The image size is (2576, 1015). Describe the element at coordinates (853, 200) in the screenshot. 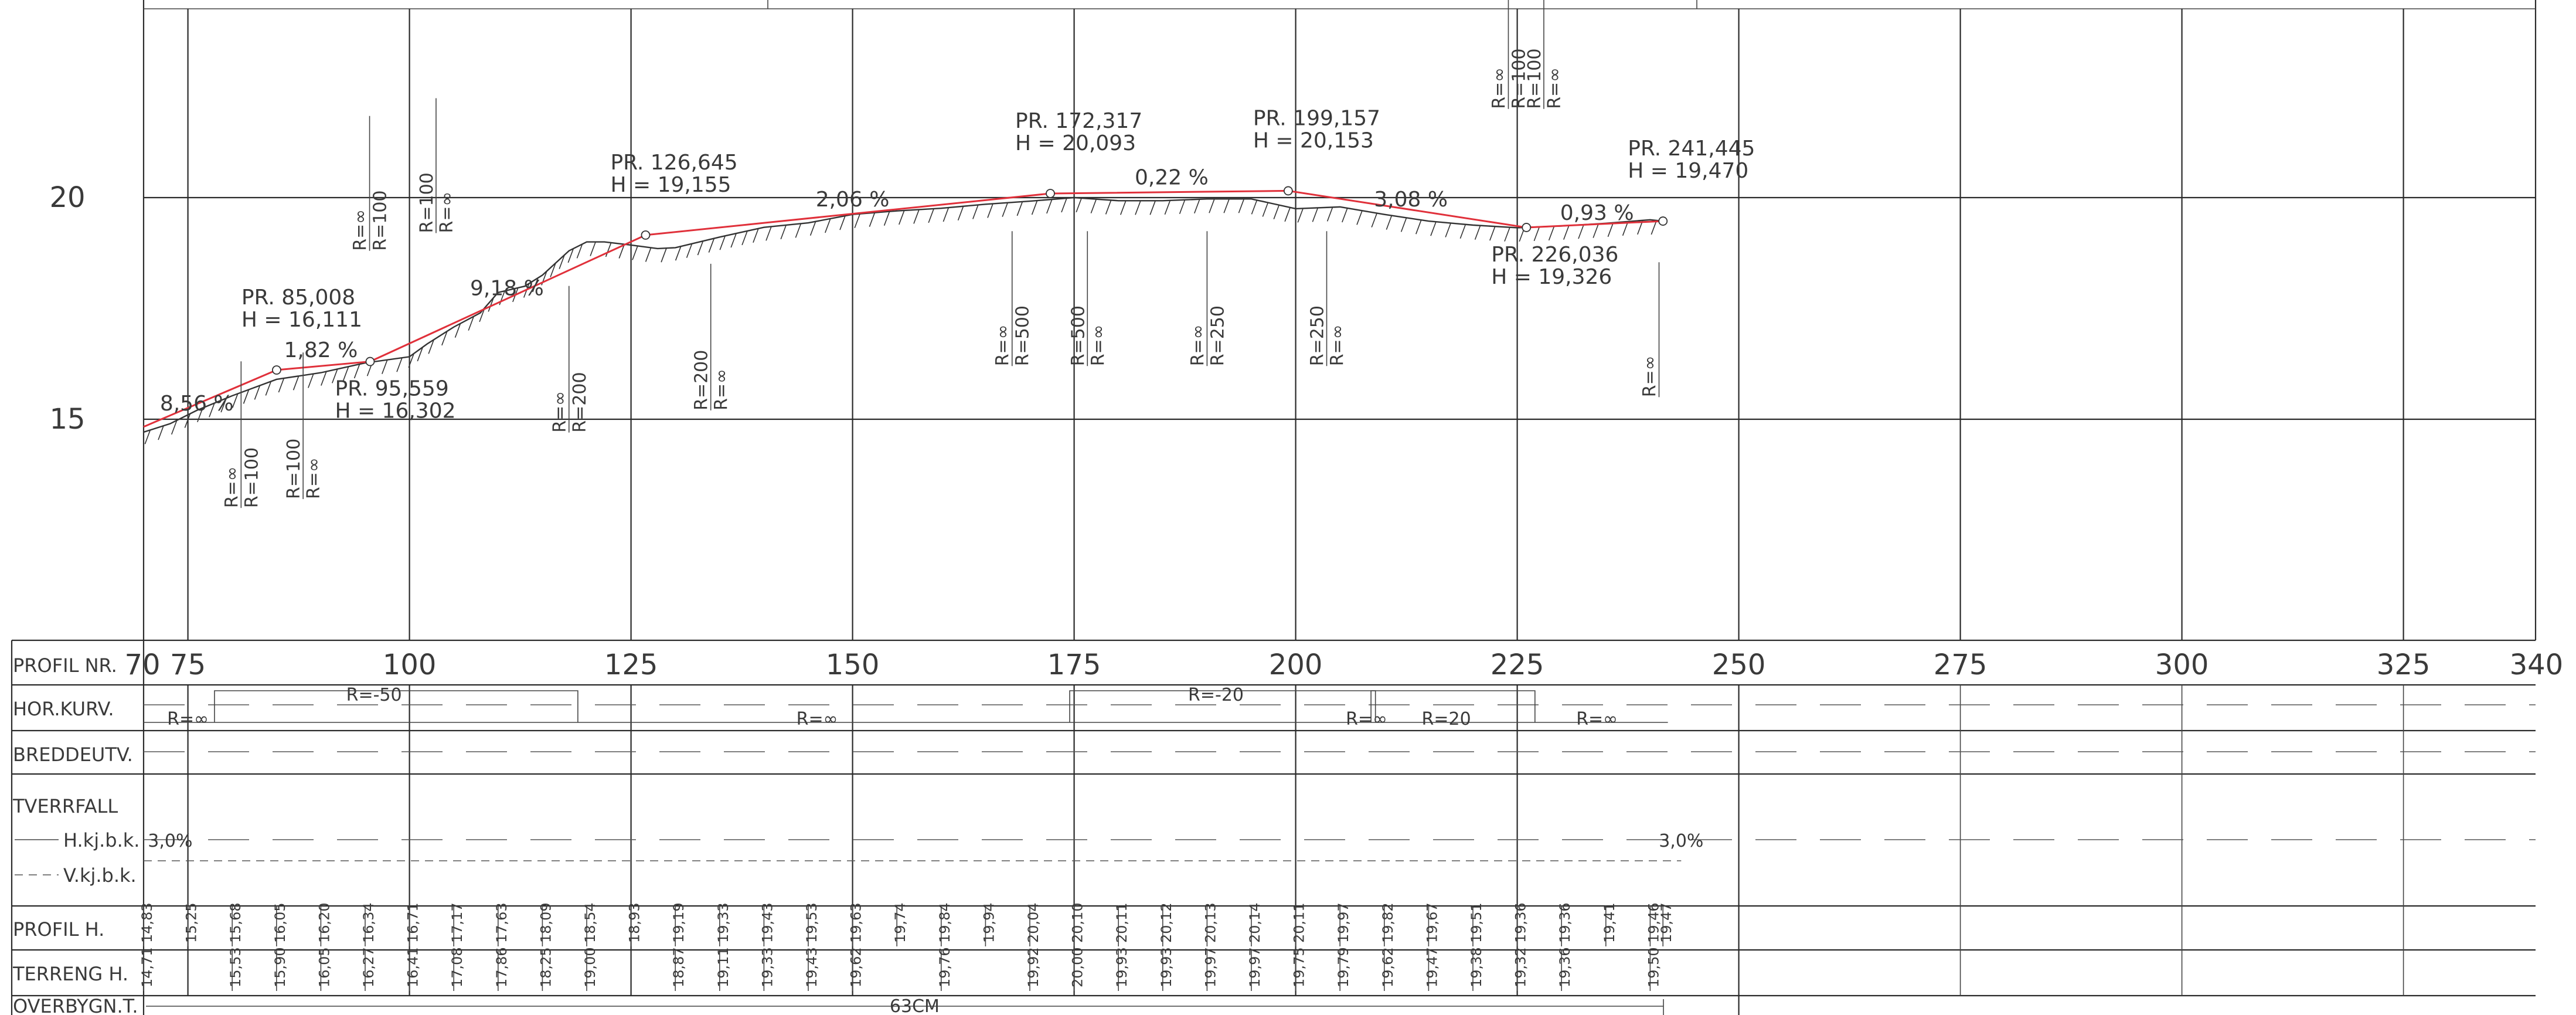

I see `grade-label: 2,06 %` at that location.